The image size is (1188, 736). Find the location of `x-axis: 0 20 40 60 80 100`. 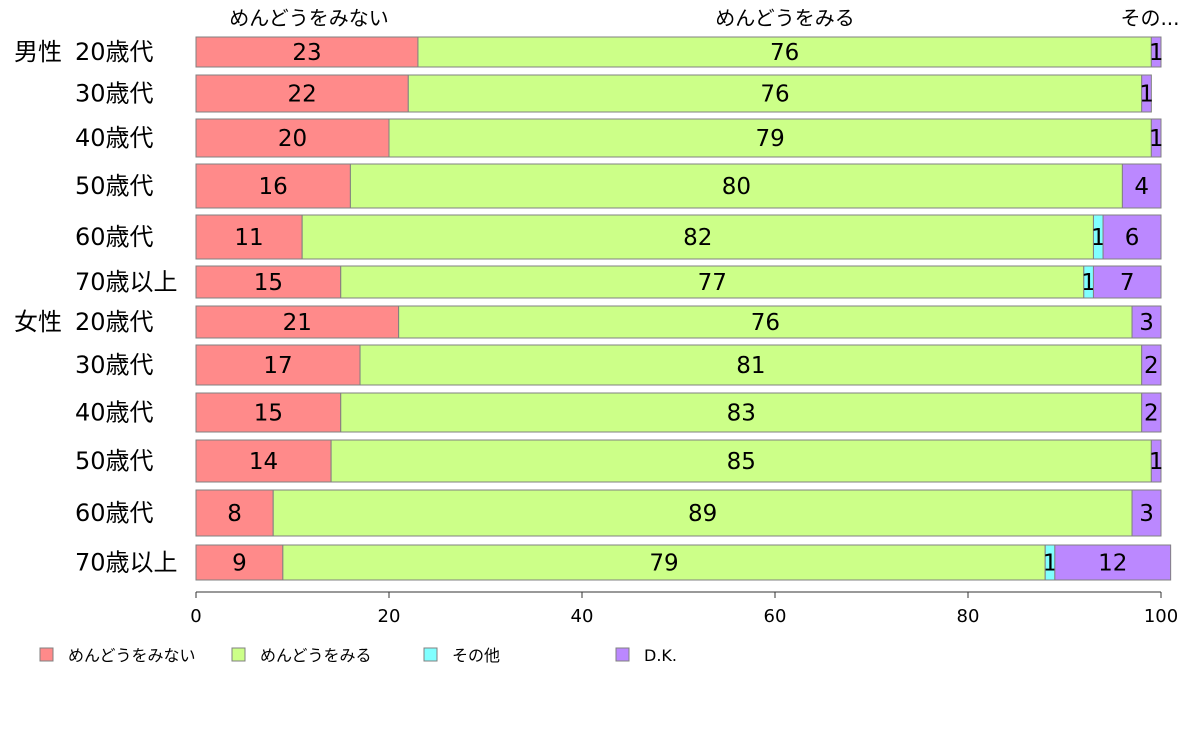

x-axis: 0 20 40 60 80 100 is located at coordinates (684, 609).